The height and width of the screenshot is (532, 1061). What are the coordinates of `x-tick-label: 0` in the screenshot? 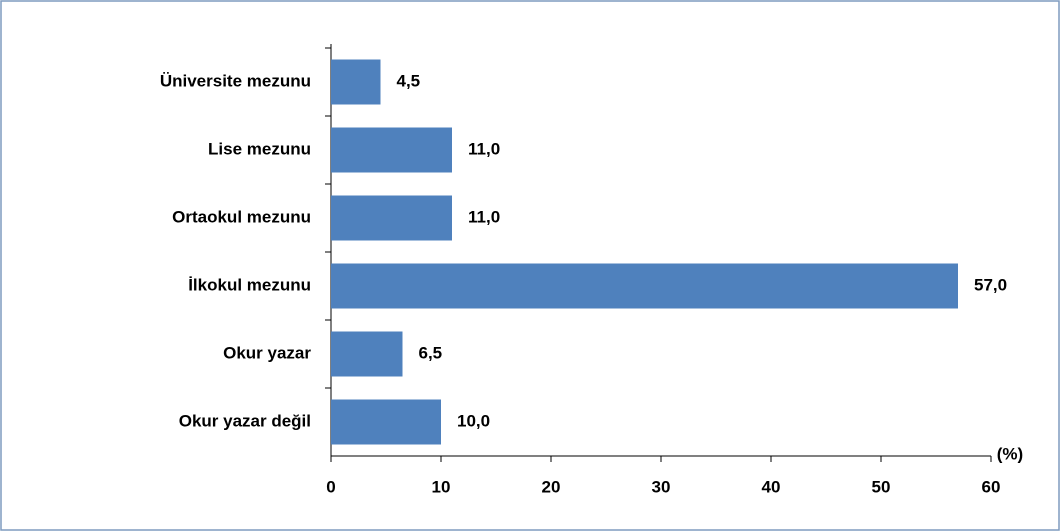 It's located at (330, 486).